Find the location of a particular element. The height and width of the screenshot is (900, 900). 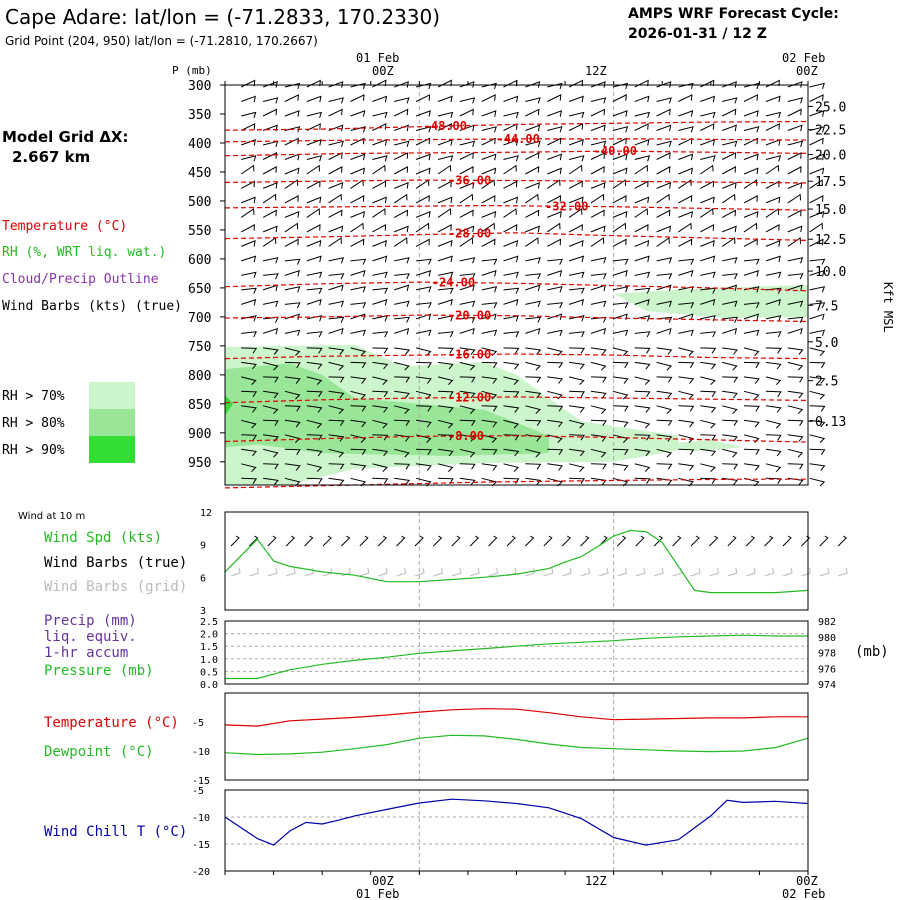

top-time-00z-a: 00Z is located at coordinates (383, 71).